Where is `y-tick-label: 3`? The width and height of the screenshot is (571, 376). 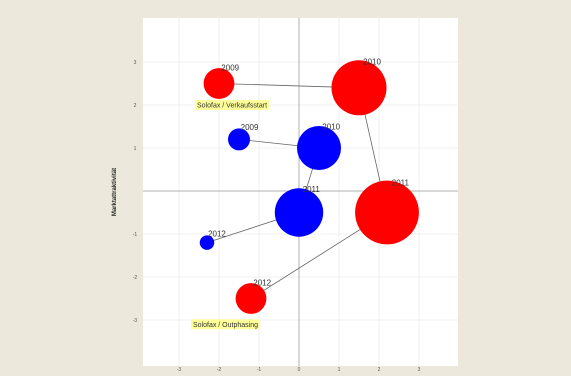
y-tick-label: 3 is located at coordinates (135, 63).